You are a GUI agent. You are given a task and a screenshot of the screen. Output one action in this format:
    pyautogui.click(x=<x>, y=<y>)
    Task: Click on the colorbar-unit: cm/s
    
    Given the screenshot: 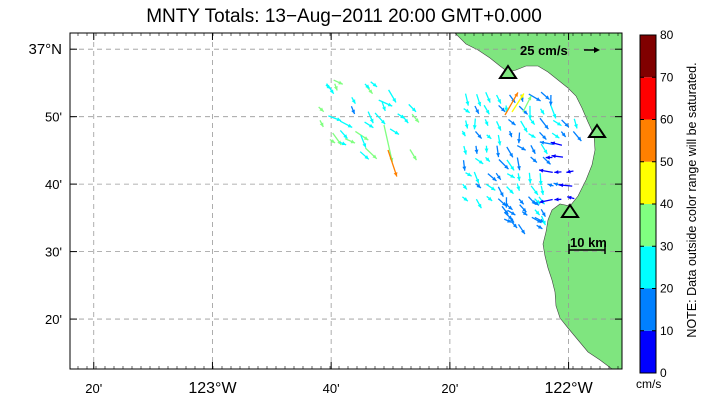 What is the action you would take?
    pyautogui.click(x=648, y=384)
    